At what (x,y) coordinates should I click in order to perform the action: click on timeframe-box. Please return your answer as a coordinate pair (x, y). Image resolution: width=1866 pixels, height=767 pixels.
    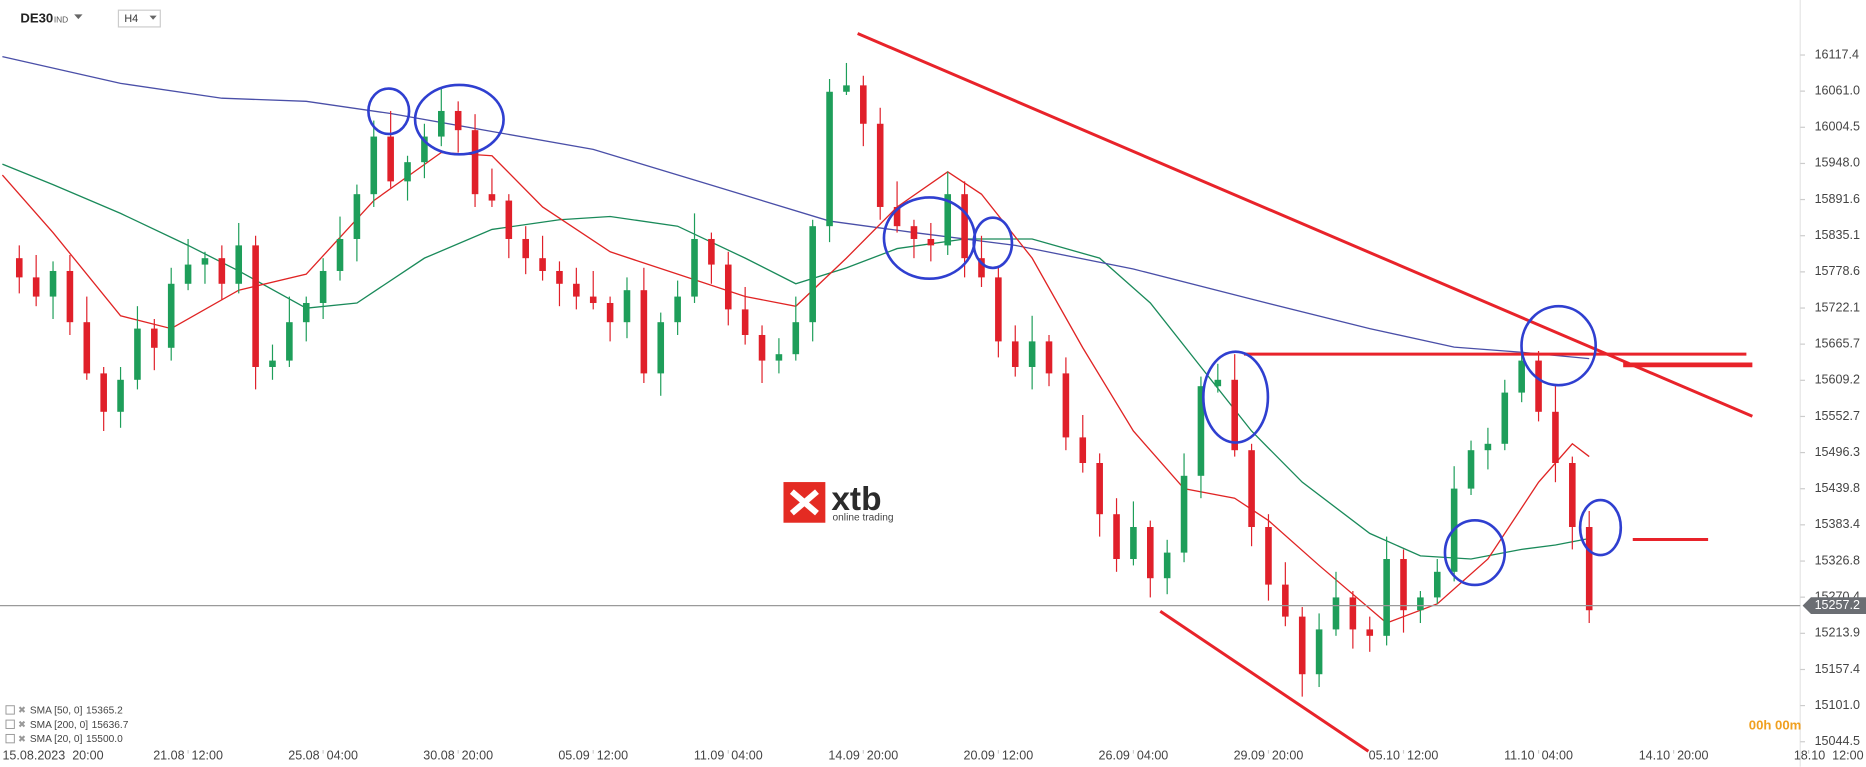
    Looking at the image, I should click on (139, 18).